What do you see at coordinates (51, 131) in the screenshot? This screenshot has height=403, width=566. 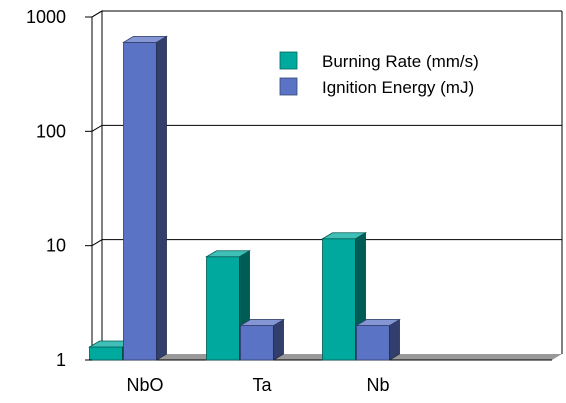 I see `y-tick-label: 100` at bounding box center [51, 131].